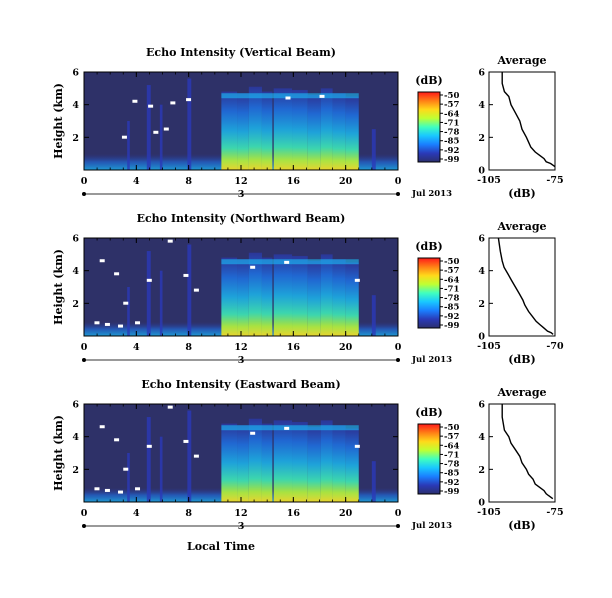 Image resolution: width=612 pixels, height=598 pixels. Describe the element at coordinates (428, 246) in the screenshot. I see `colorbar-unit: (dB)` at that location.